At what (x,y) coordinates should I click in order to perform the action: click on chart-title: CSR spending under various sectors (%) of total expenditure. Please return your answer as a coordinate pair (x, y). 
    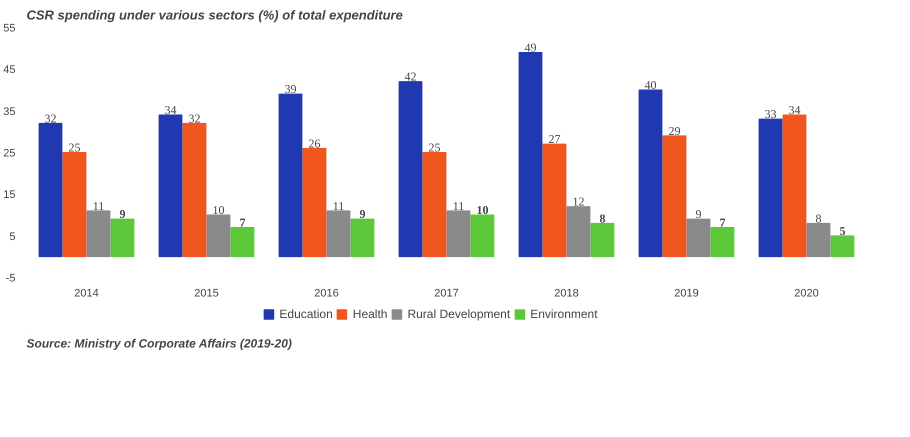
    Looking at the image, I should click on (214, 15).